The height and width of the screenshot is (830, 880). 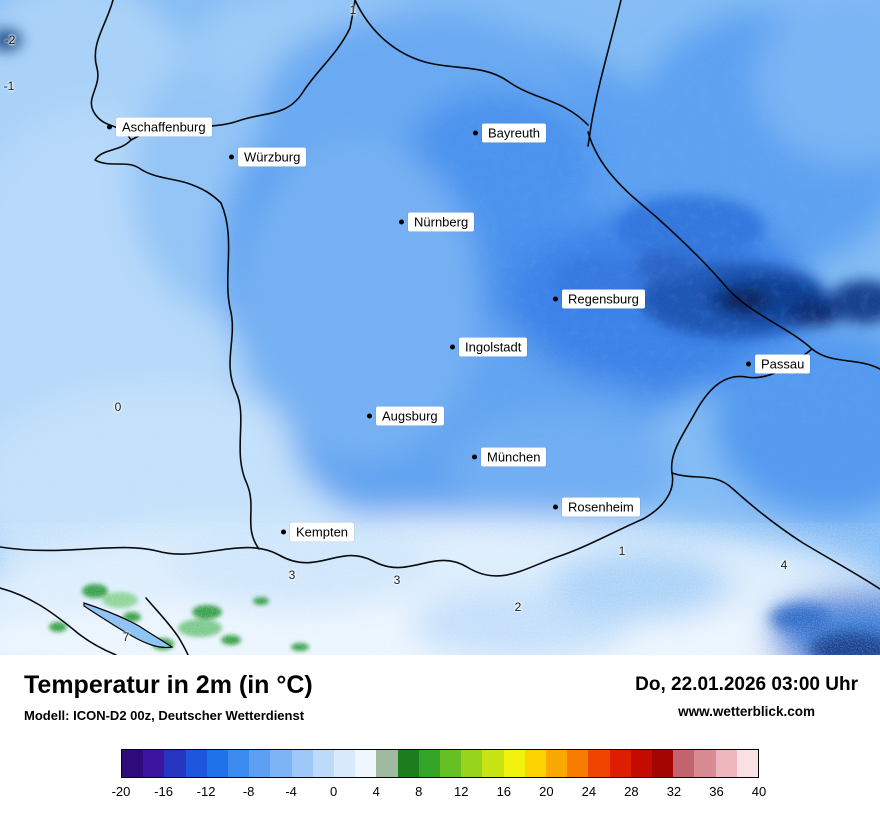 I want to click on city-marker: Passau, so click(x=778, y=364).